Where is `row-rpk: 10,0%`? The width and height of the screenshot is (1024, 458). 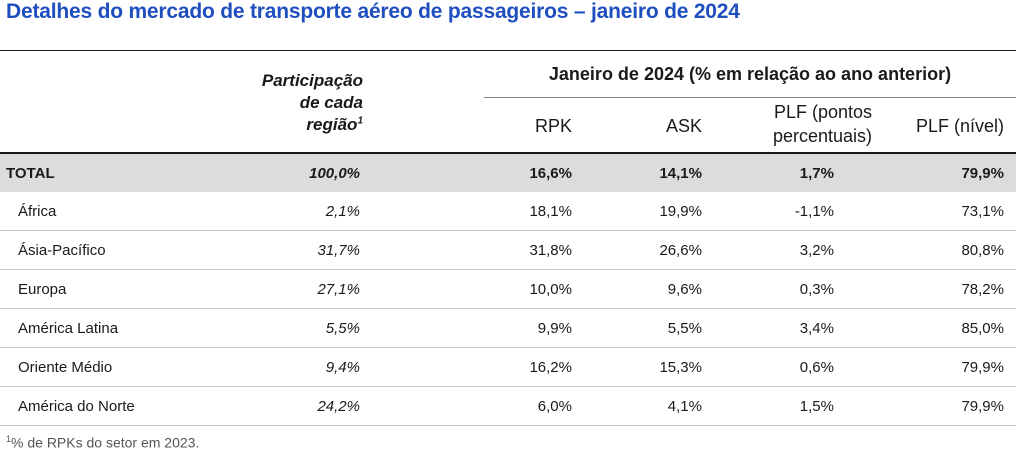
row-rpk: 10,0% is located at coordinates (550, 289).